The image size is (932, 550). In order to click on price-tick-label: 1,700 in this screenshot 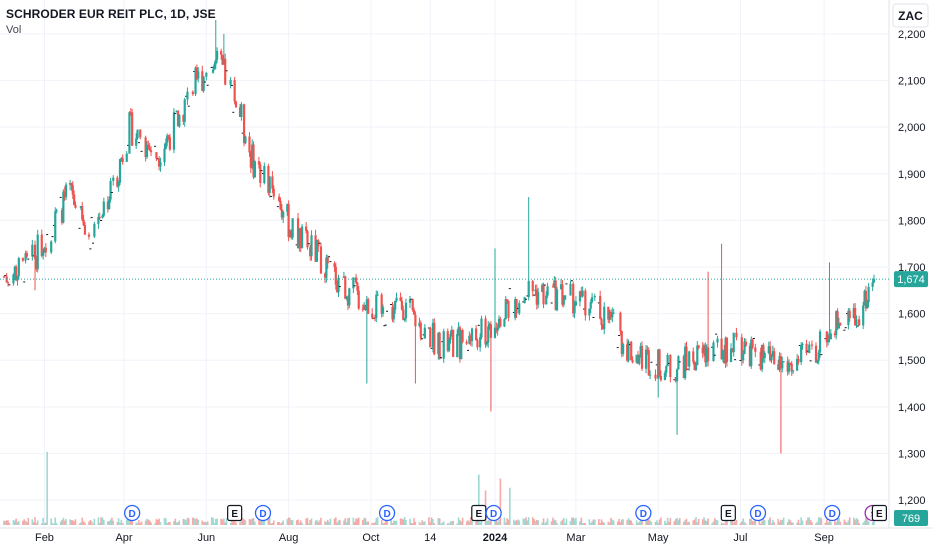, I will do `click(912, 268)`.